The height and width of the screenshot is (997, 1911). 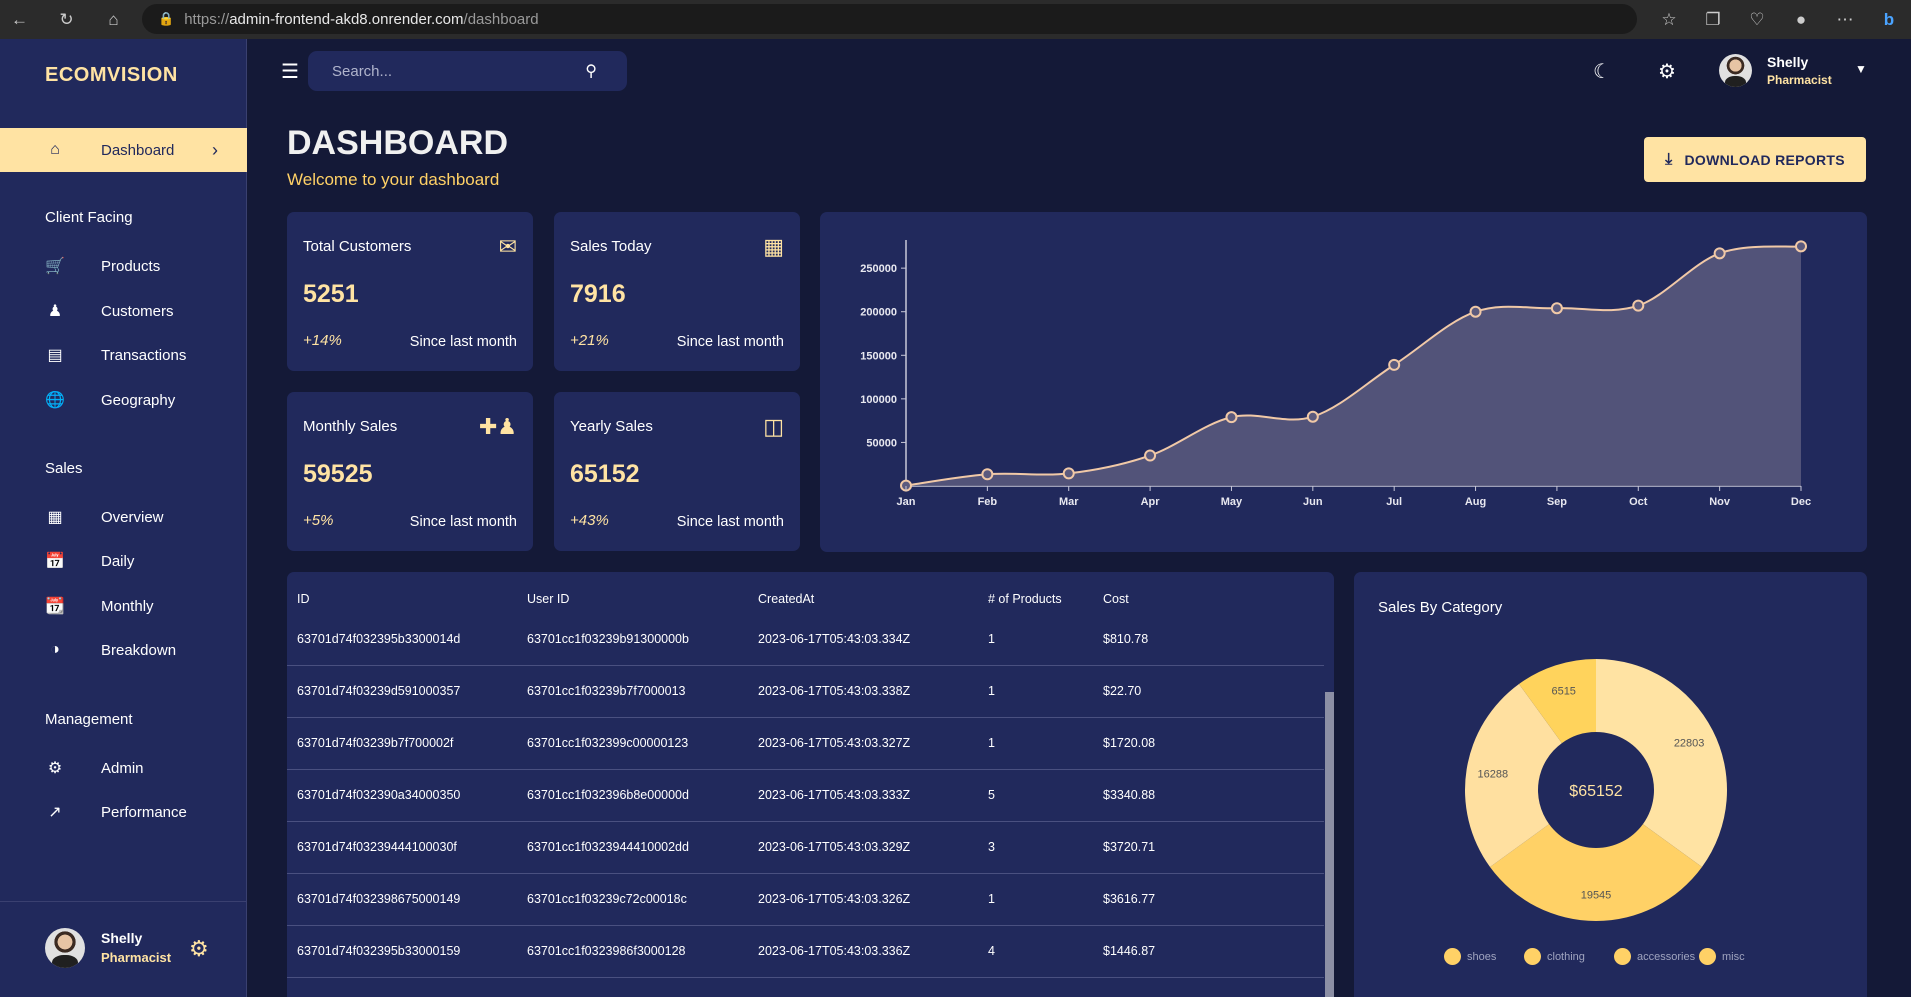 What do you see at coordinates (123, 650) in the screenshot?
I see `sidebar-item-breakdown: ◑ Breakdown` at bounding box center [123, 650].